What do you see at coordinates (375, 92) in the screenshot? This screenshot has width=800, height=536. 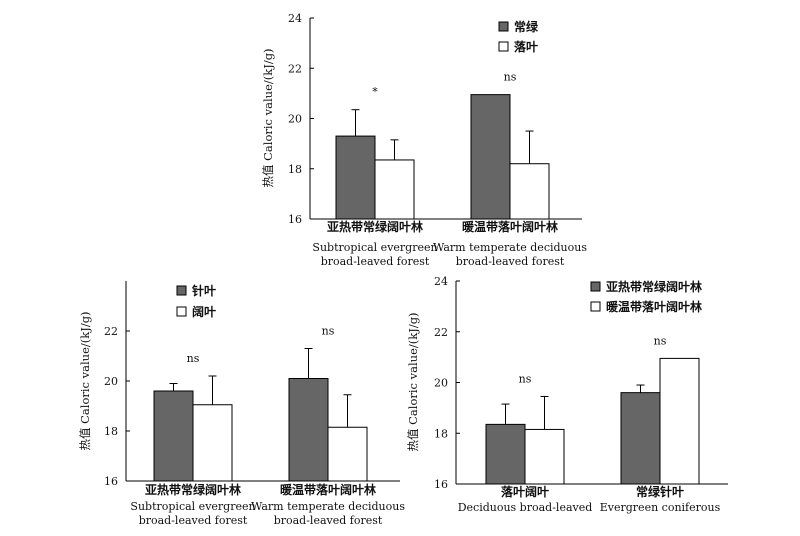 I see `significance-marker: *` at bounding box center [375, 92].